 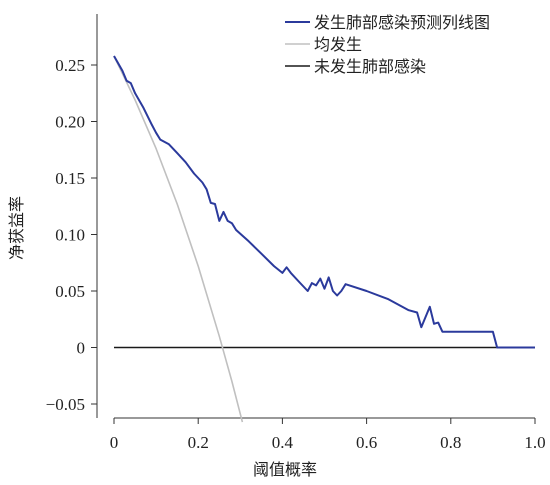 I want to click on legend-label-treat-none: 未发生肺部感染, so click(x=370, y=66).